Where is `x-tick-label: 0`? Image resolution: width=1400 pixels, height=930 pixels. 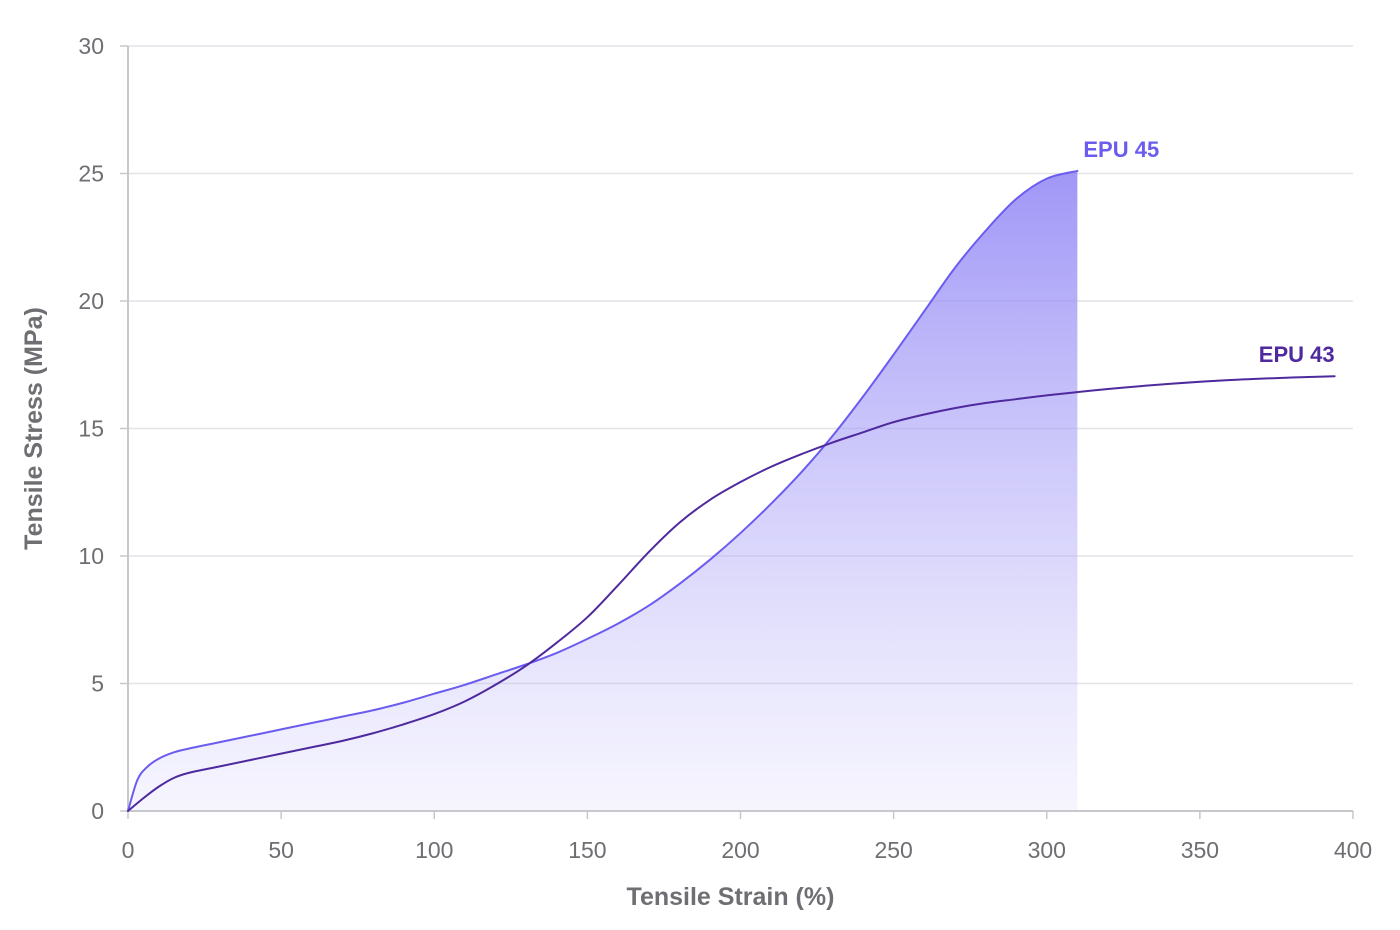 x-tick-label: 0 is located at coordinates (128, 850).